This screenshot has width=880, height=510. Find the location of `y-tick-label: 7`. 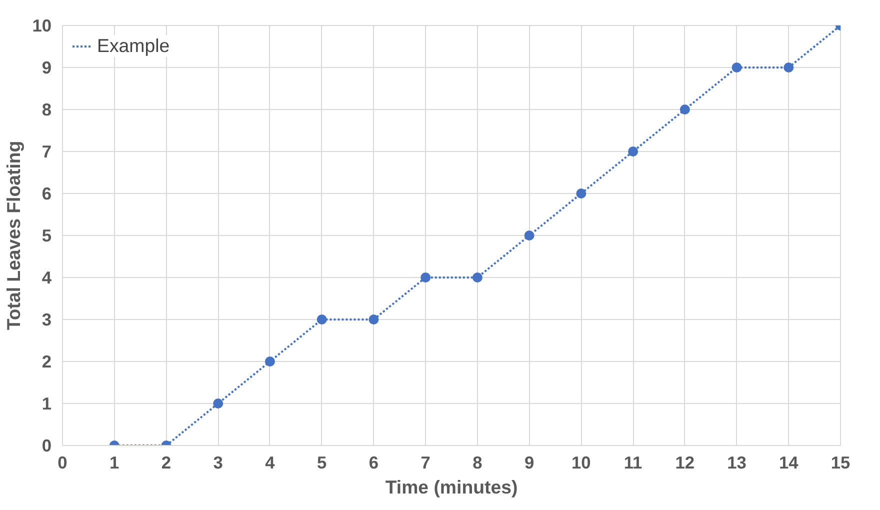

y-tick-label: 7 is located at coordinates (47, 152).